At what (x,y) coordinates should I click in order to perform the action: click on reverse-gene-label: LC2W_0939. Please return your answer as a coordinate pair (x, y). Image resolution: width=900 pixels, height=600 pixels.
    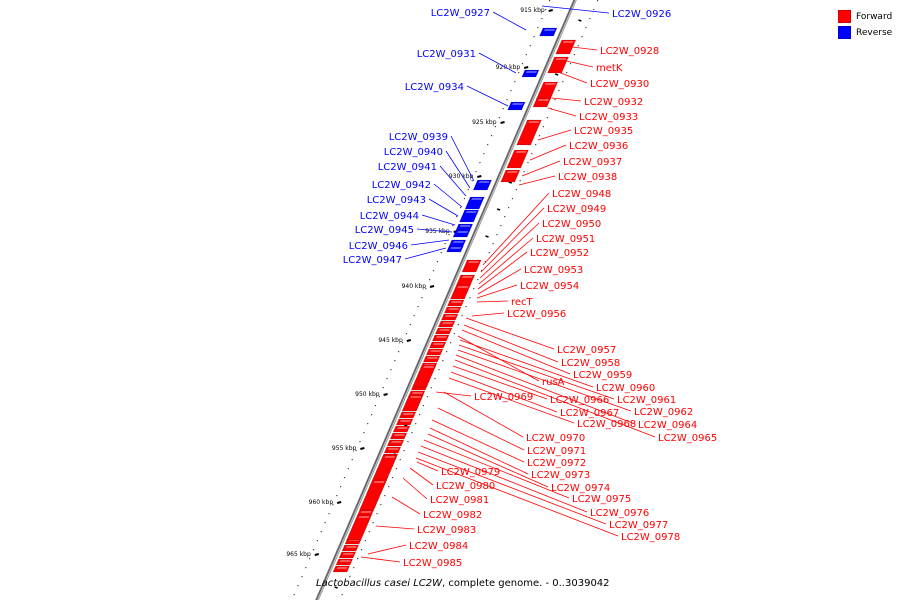
    Looking at the image, I should click on (418, 137).